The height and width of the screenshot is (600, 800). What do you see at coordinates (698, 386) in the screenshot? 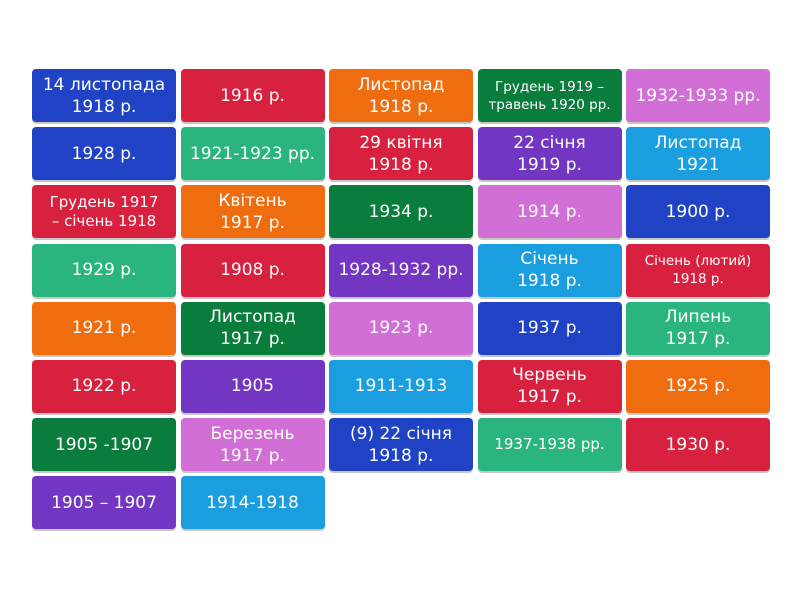
I see `tile-30: 1925 р.` at bounding box center [698, 386].